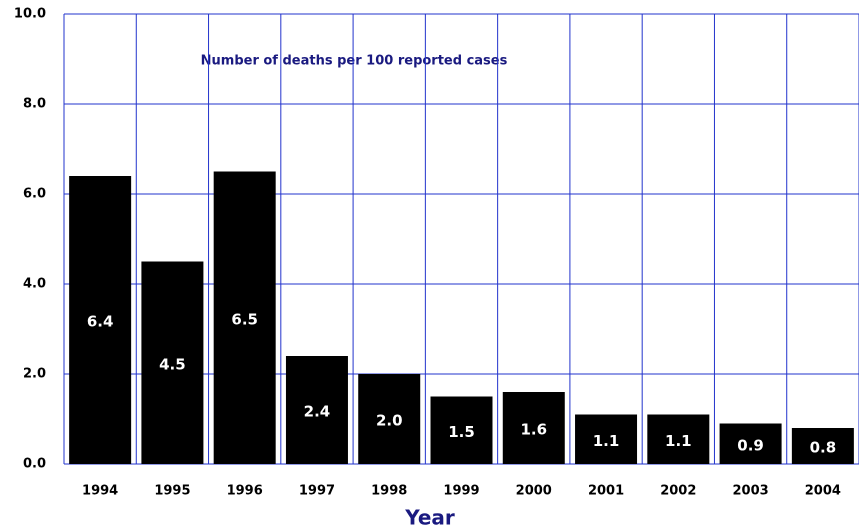  Describe the element at coordinates (823, 491) in the screenshot. I see `x-tick-label: 2004` at that location.